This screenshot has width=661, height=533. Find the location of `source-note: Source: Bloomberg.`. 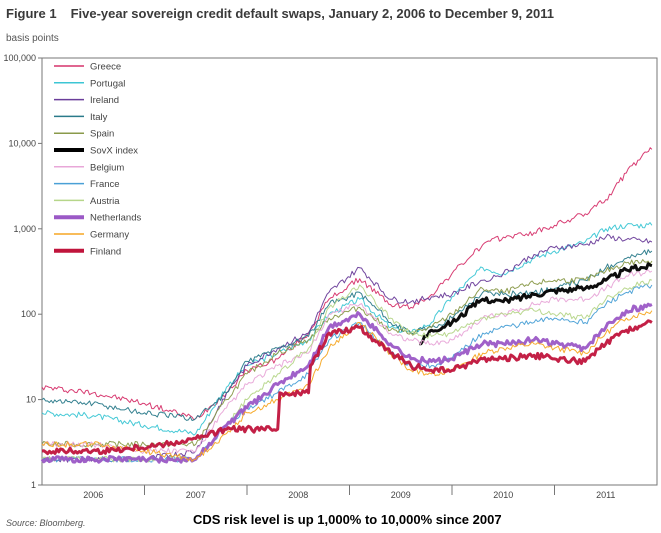

source-note: Source: Bloomberg. is located at coordinates (46, 523).